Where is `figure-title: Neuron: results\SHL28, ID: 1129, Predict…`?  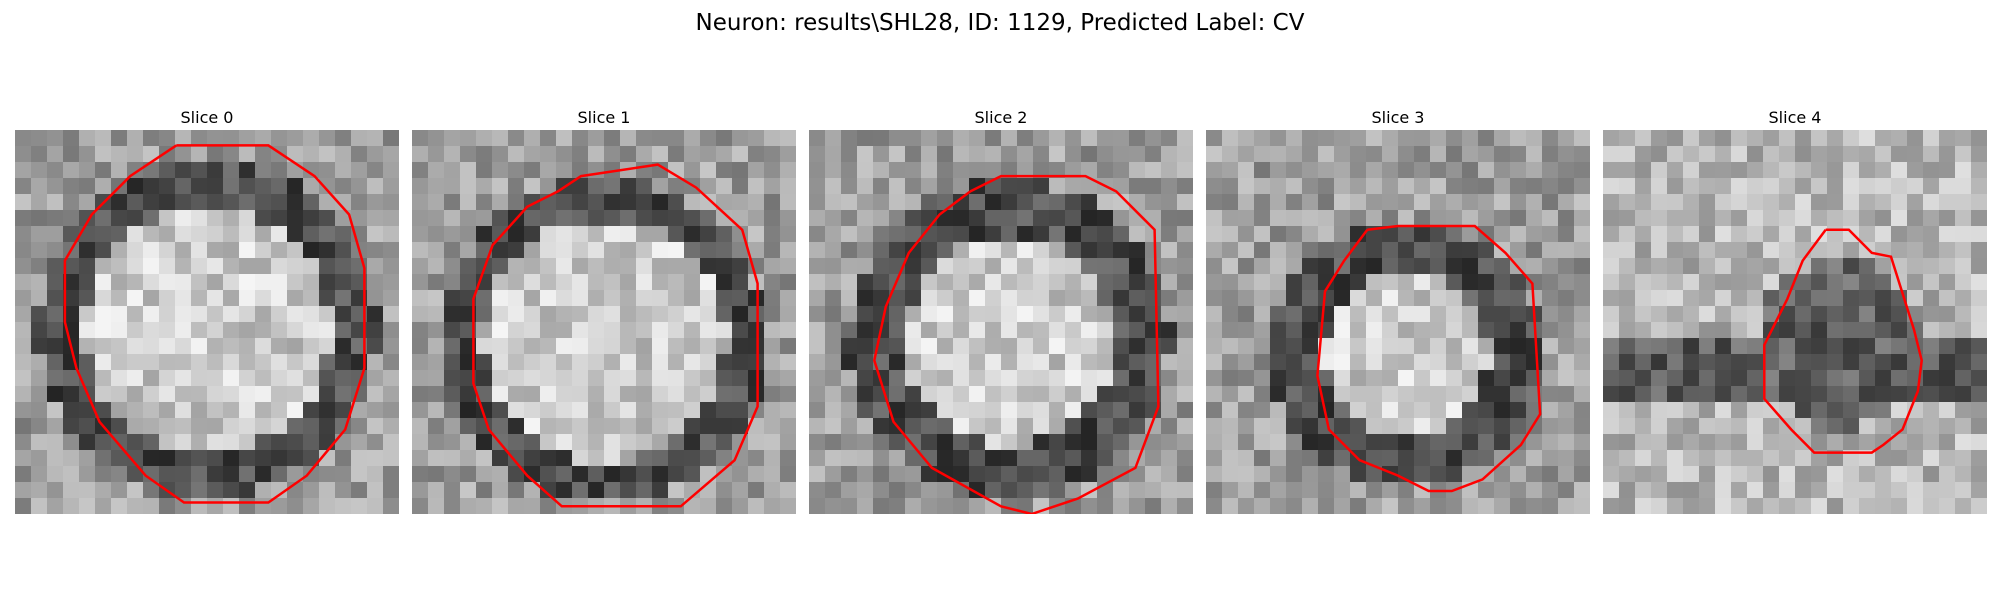
figure-title: Neuron: results\SHL28, ID: 1129, Predict… is located at coordinates (1000, 23).